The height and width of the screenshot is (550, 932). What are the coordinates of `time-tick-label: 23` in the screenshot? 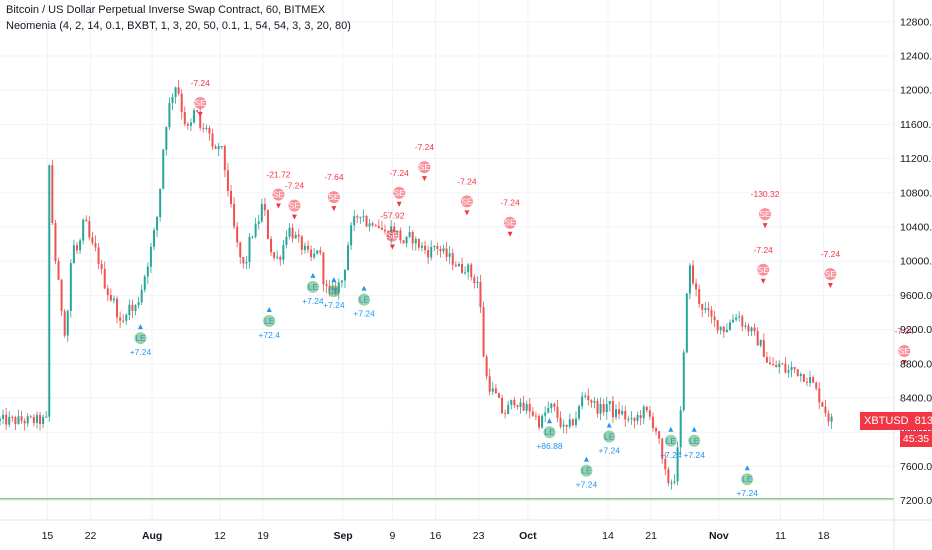 It's located at (479, 536).